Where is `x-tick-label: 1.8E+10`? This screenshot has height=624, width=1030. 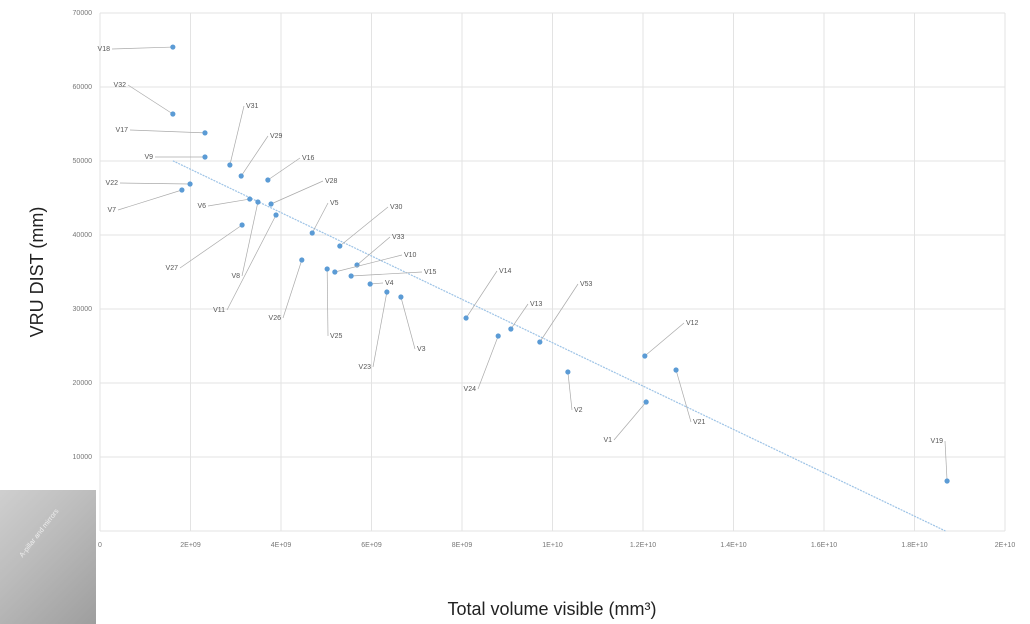 x-tick-label: 1.8E+10 is located at coordinates (914, 545).